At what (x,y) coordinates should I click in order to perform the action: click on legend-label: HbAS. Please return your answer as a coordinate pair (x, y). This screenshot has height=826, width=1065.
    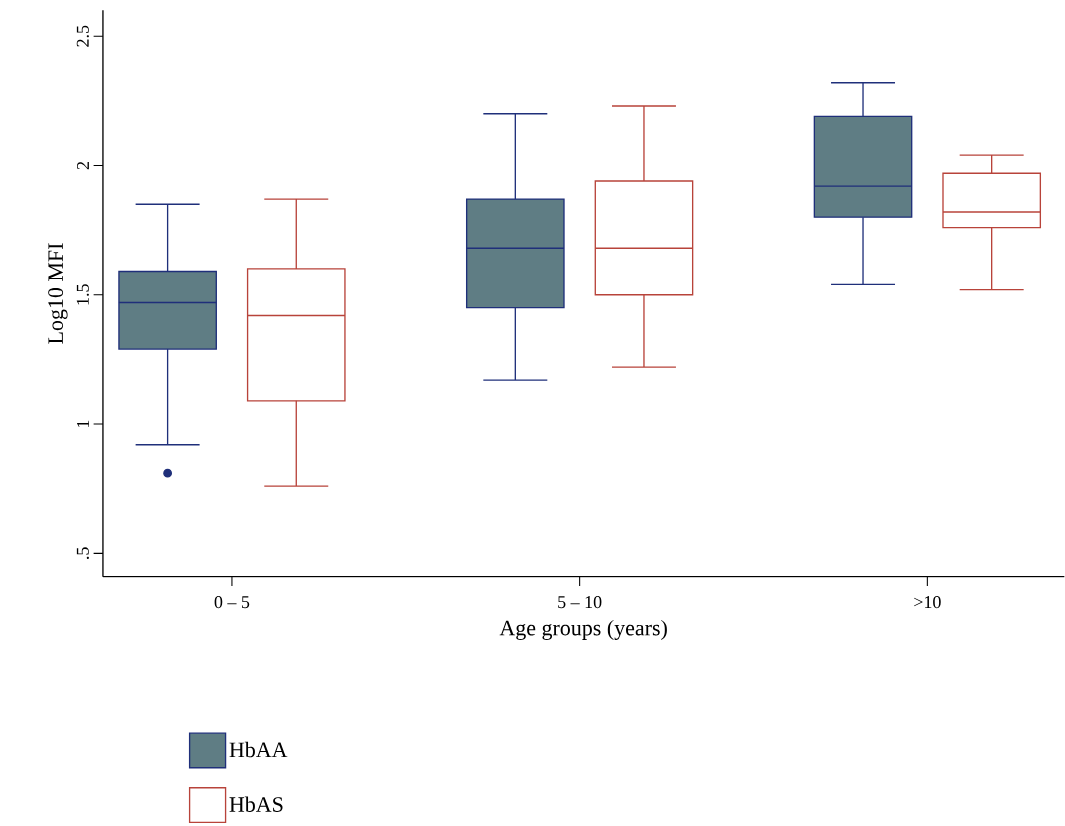
    Looking at the image, I should click on (256, 804).